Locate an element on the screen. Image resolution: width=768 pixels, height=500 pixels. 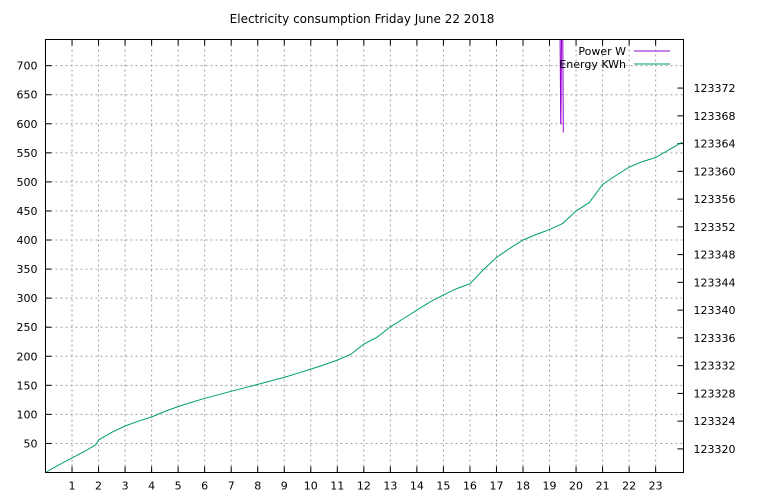
y-tick-label: 250 is located at coordinates (27, 327).